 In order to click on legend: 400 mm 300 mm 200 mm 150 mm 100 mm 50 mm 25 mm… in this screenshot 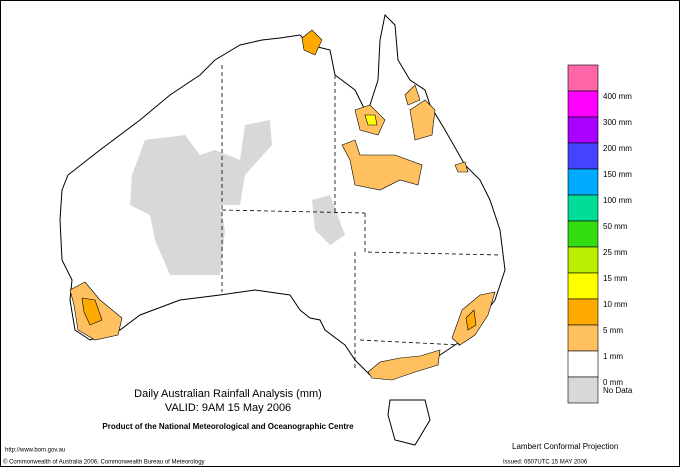, I will do `click(600, 234)`.